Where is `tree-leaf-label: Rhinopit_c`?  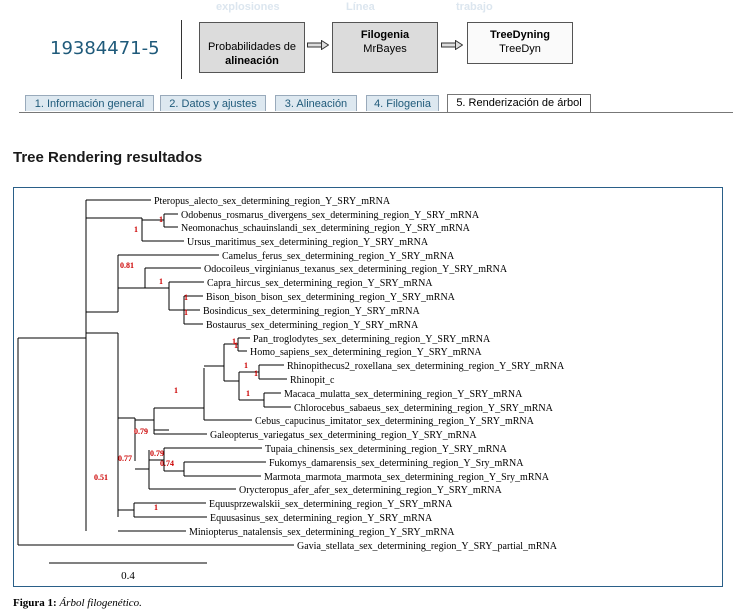
tree-leaf-label: Rhinopit_c is located at coordinates (312, 380).